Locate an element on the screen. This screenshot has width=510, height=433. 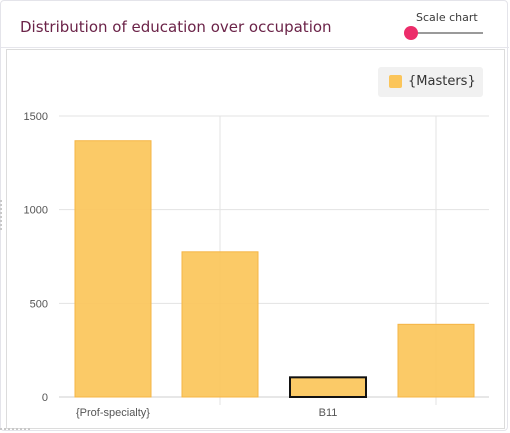
y-tick-label: 1500 is located at coordinates (36, 117).